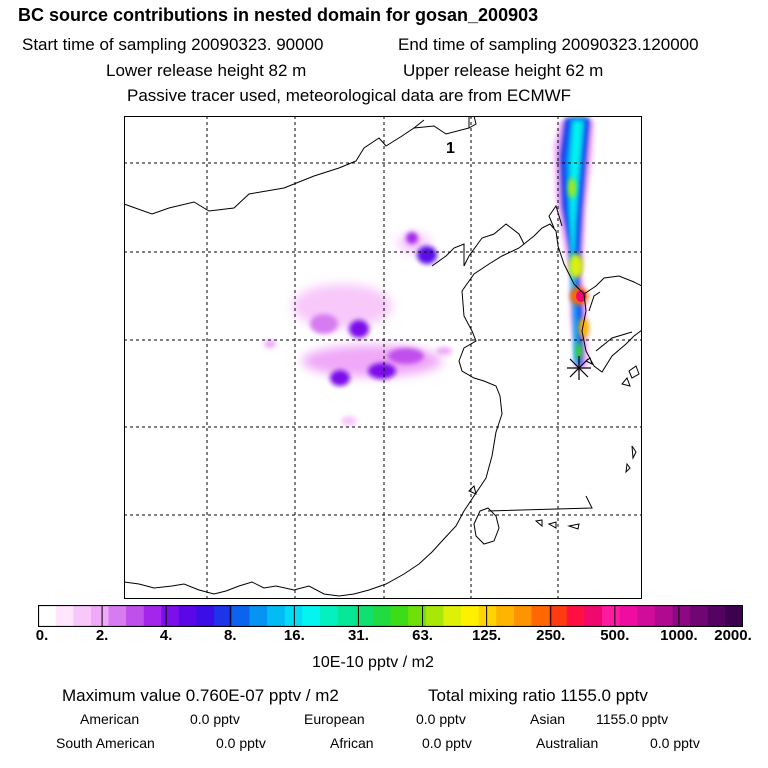  What do you see at coordinates (294, 635) in the screenshot?
I see `colorbar-tick-label: 16.` at bounding box center [294, 635].